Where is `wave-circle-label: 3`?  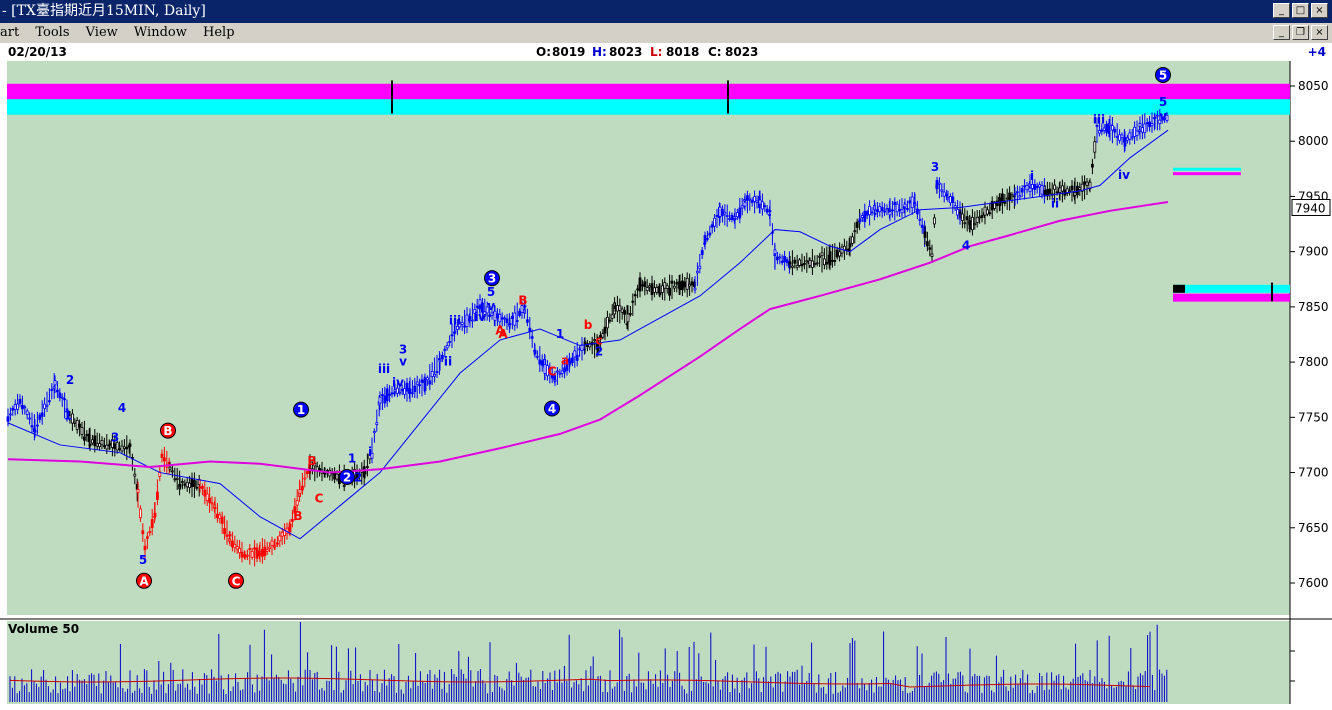 wave-circle-label: 3 is located at coordinates (492, 279).